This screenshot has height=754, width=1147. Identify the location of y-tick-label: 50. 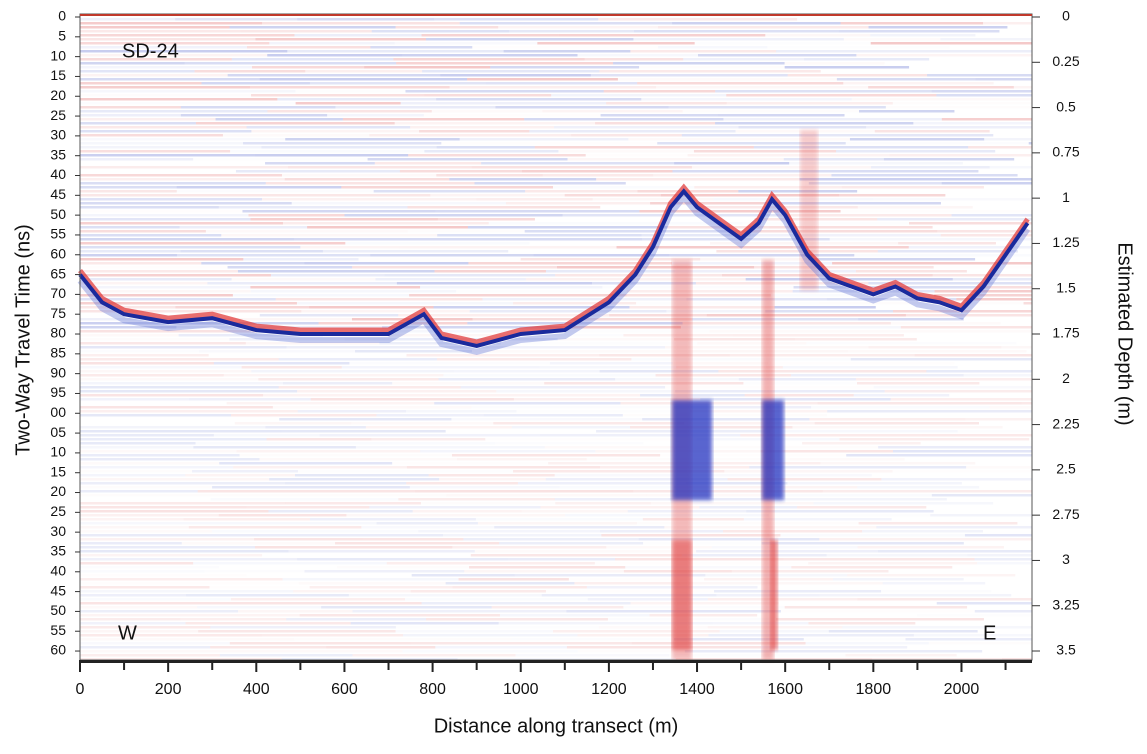
(58, 610).